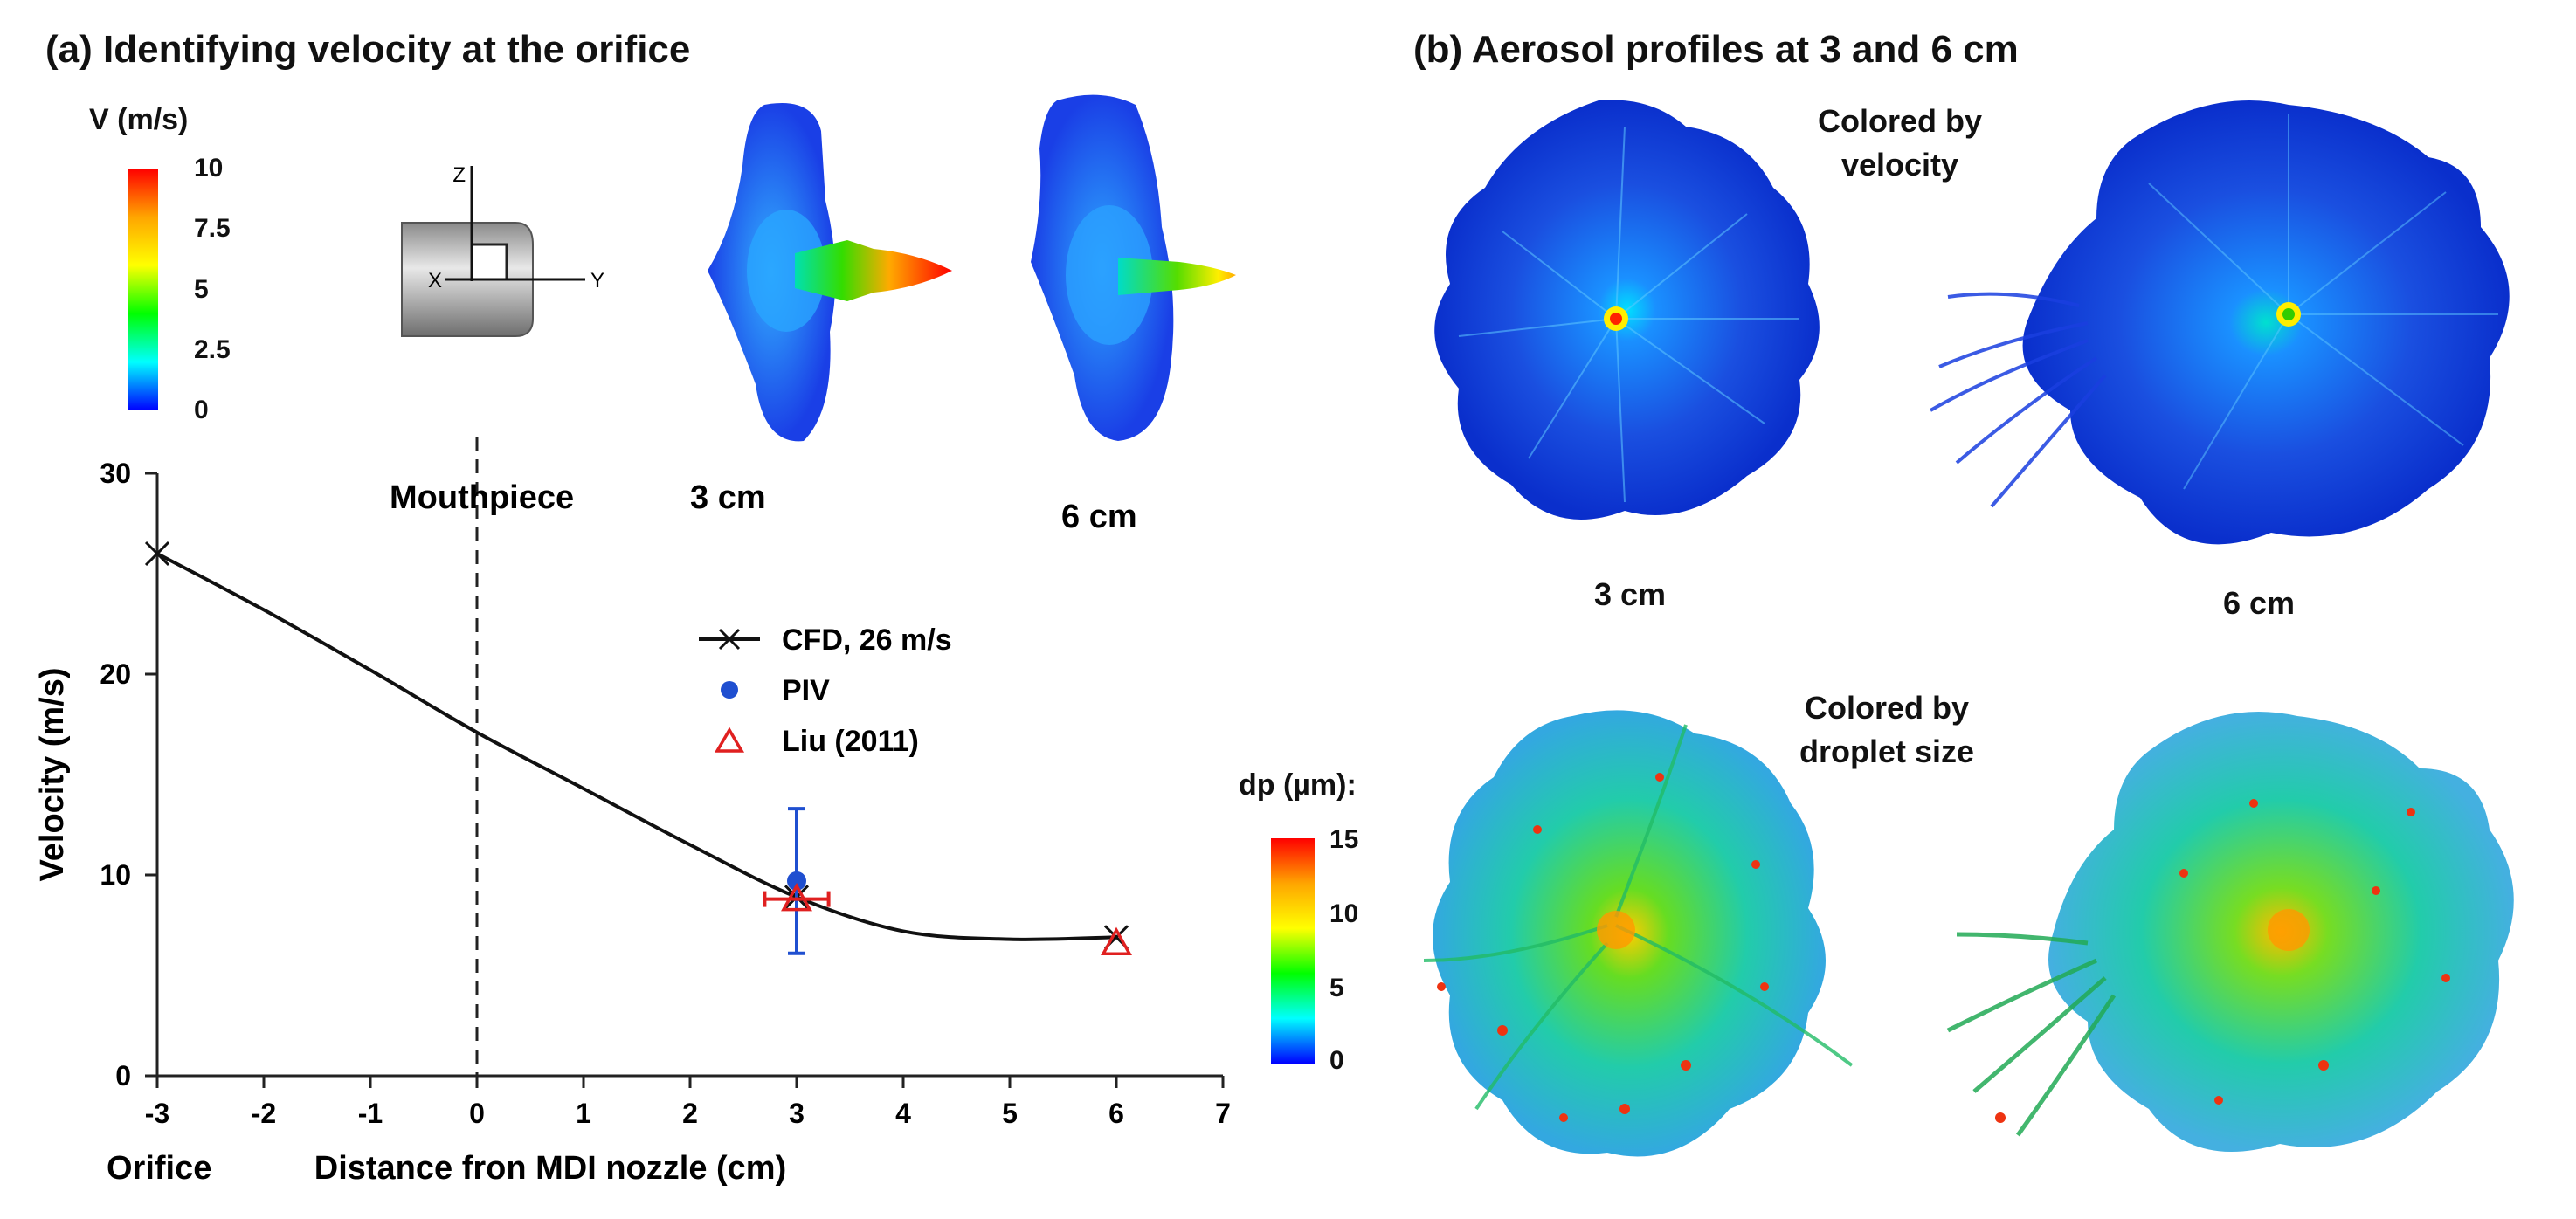 This screenshot has width=2576, height=1219. Describe the element at coordinates (1887, 751) in the screenshot. I see `size-caption-line2: droplet size` at that location.